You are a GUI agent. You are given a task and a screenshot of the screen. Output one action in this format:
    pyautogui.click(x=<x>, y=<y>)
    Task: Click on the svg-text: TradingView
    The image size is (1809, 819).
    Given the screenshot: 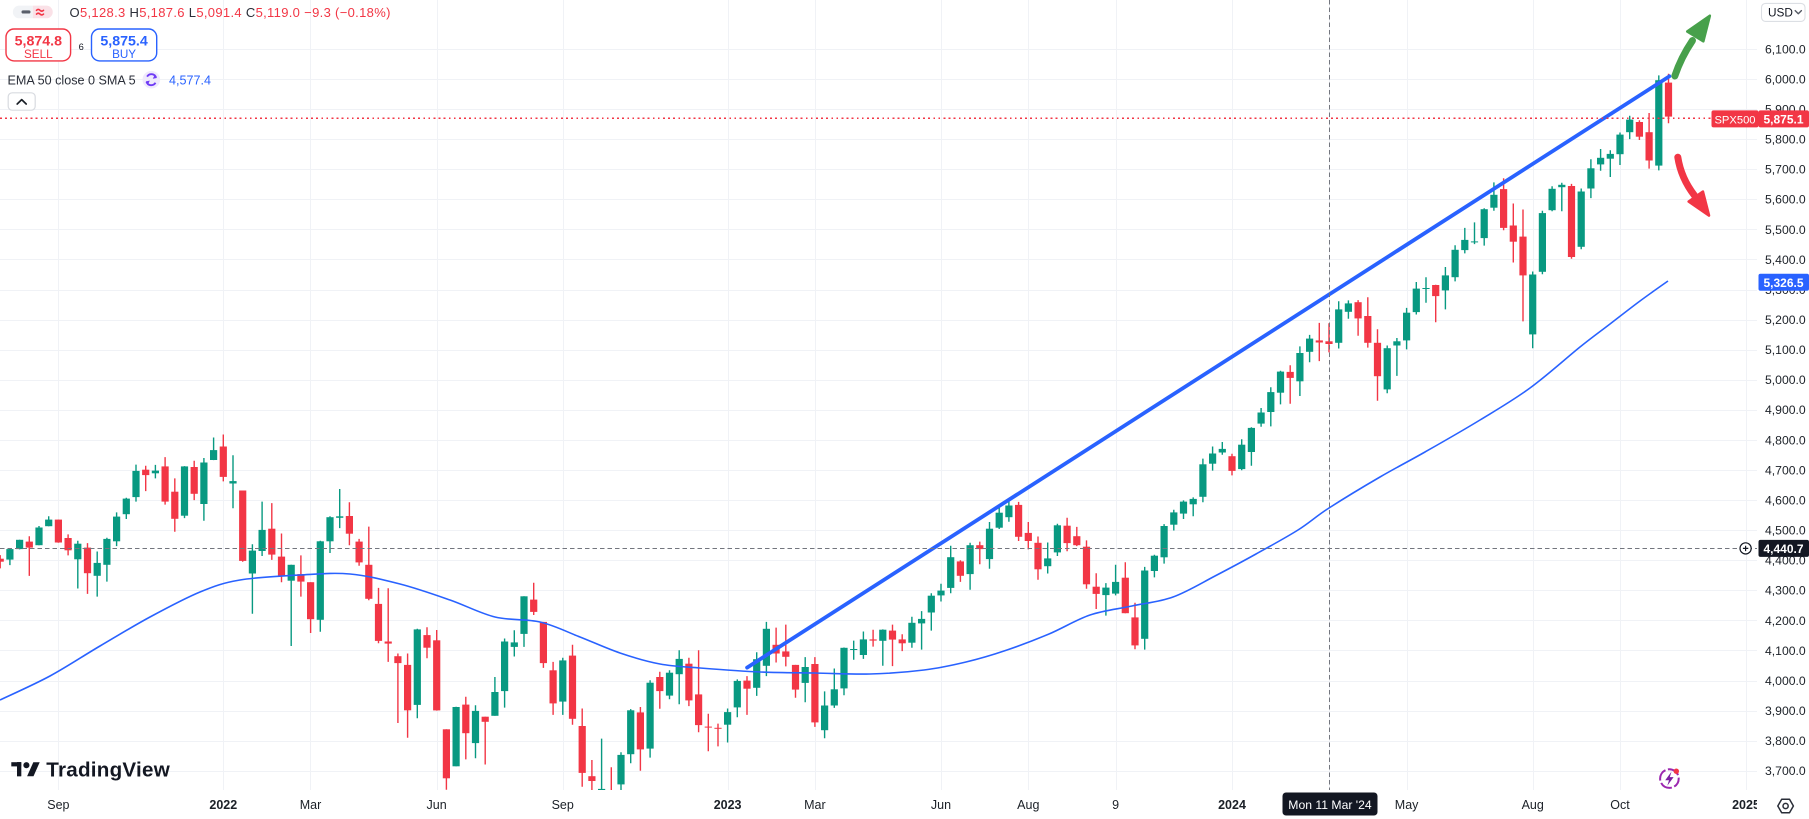 What is the action you would take?
    pyautogui.click(x=108, y=770)
    